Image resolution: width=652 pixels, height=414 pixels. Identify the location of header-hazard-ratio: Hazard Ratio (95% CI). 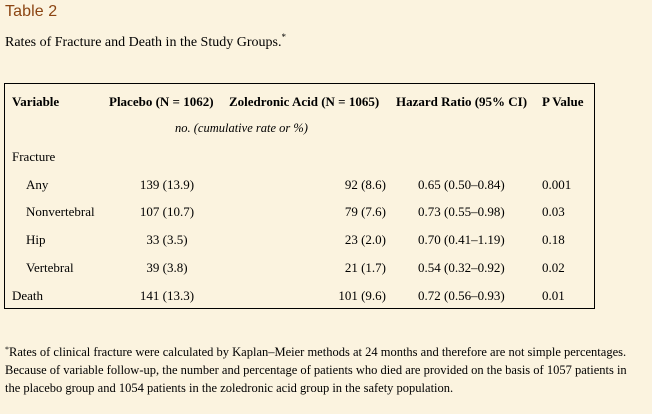
(462, 101).